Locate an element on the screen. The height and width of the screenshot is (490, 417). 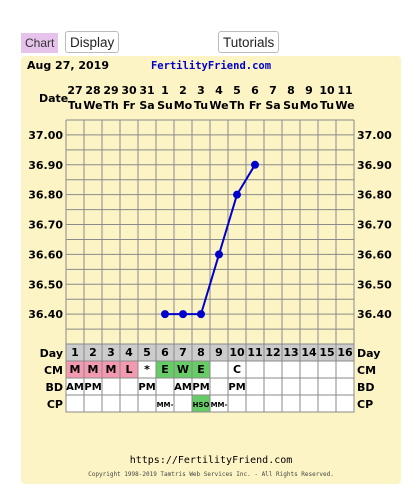
tutorials-button: Tutorials is located at coordinates (249, 42).